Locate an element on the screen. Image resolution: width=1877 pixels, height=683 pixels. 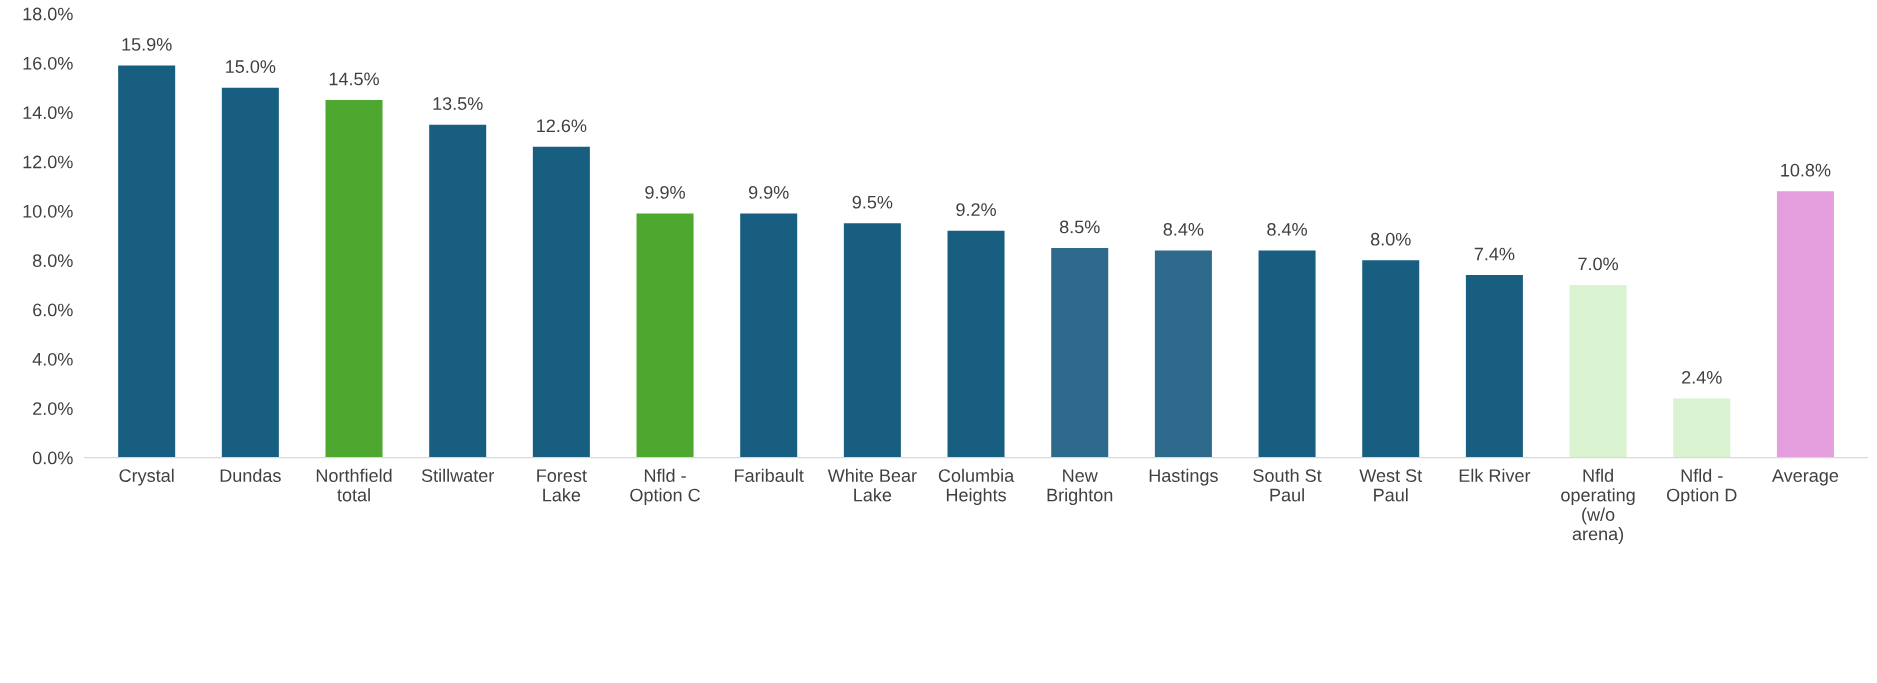
x-tick-label: South St Paul is located at coordinates (1287, 485).